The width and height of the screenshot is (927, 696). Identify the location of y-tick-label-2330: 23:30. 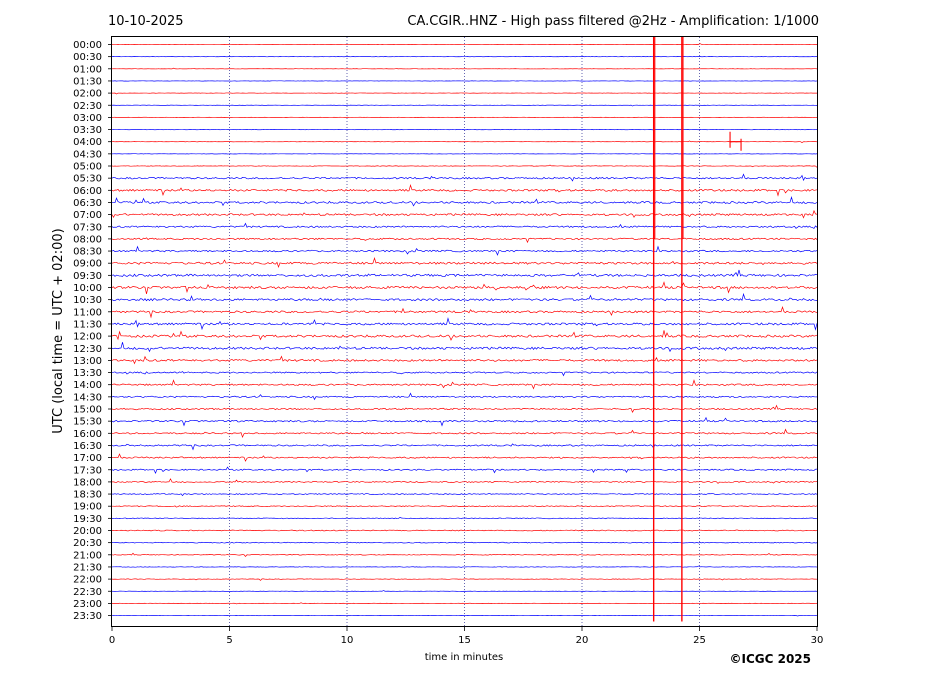
(87, 616).